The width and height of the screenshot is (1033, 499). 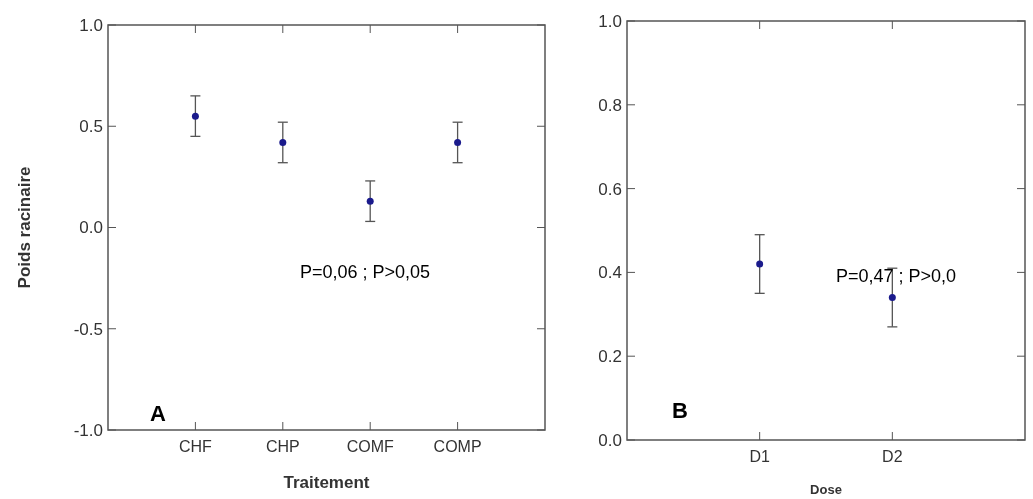 I want to click on x-tick-label: COMP, so click(x=457, y=446).